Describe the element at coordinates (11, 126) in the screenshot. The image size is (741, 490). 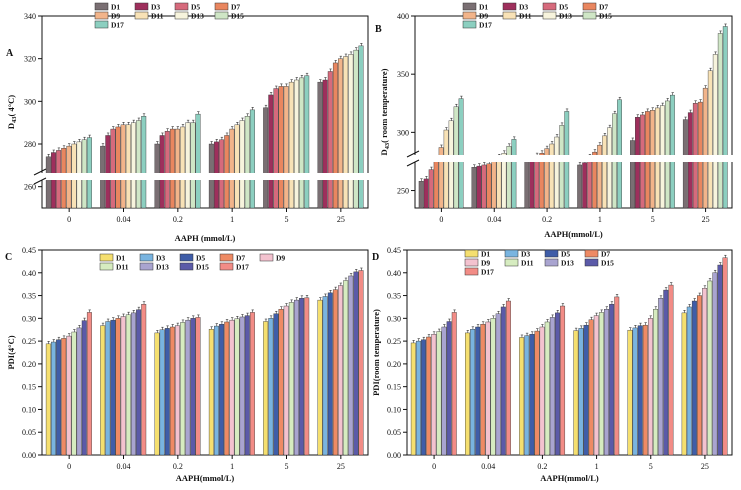
I see `y-axis-title-main: D` at that location.